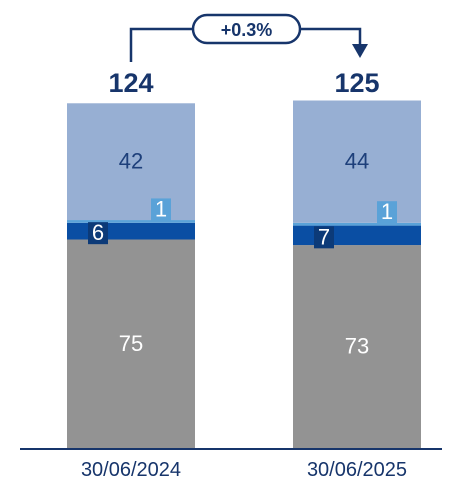 The width and height of the screenshot is (454, 483). I want to click on total-label-2025: 125, so click(356, 83).